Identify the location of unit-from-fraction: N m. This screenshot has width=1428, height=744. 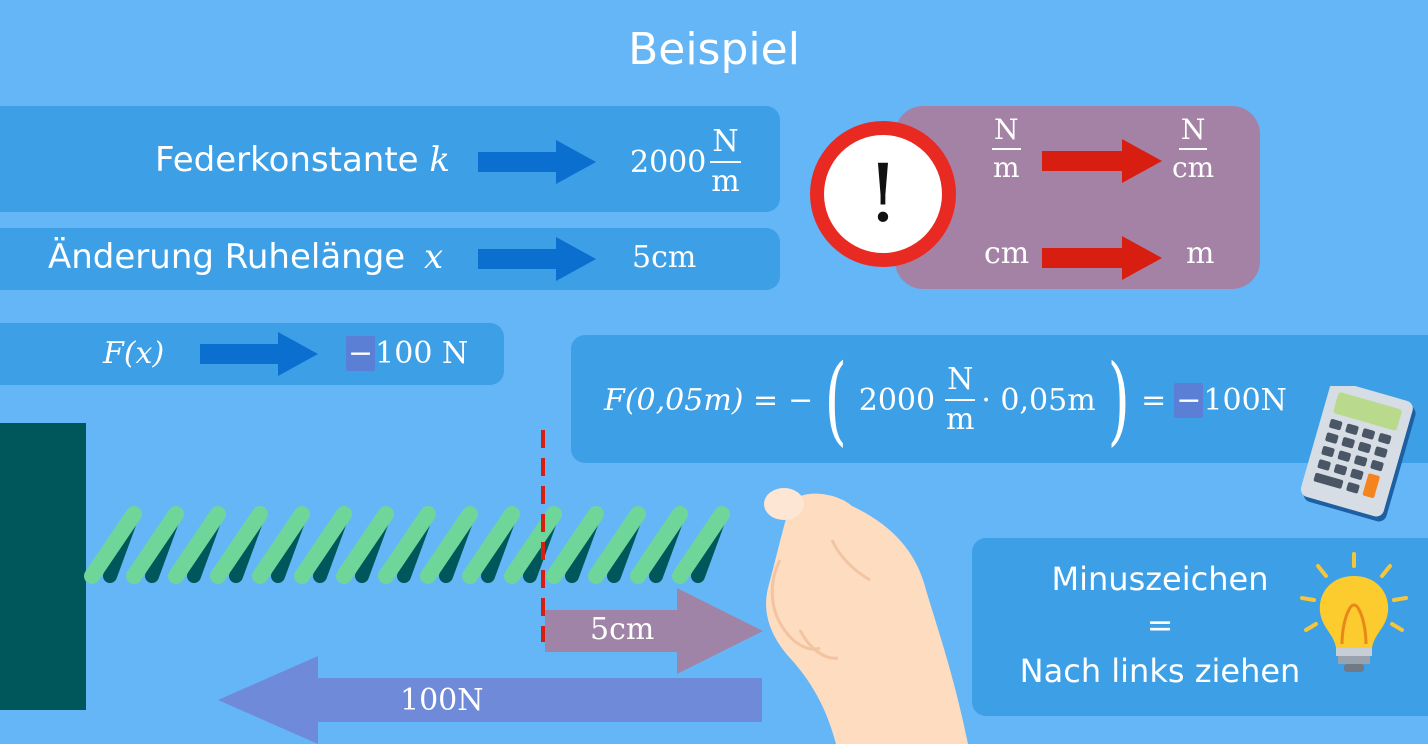
(1006, 149).